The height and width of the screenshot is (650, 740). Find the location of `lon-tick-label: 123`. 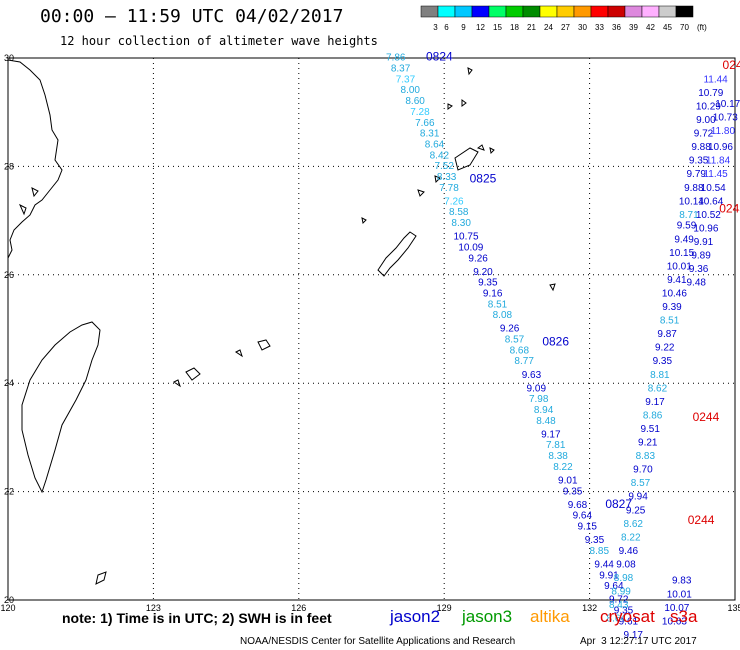

lon-tick-label: 123 is located at coordinates (153, 608).